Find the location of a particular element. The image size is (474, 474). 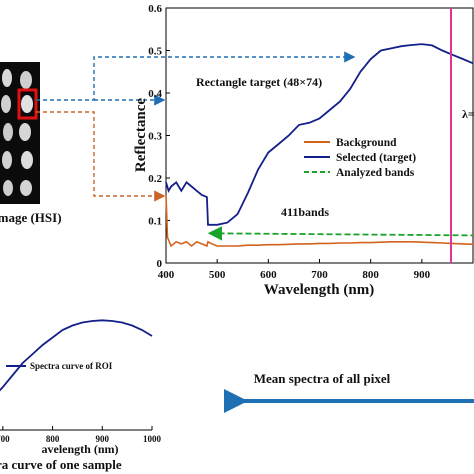

bands-annotation: 411bands is located at coordinates (305, 212).